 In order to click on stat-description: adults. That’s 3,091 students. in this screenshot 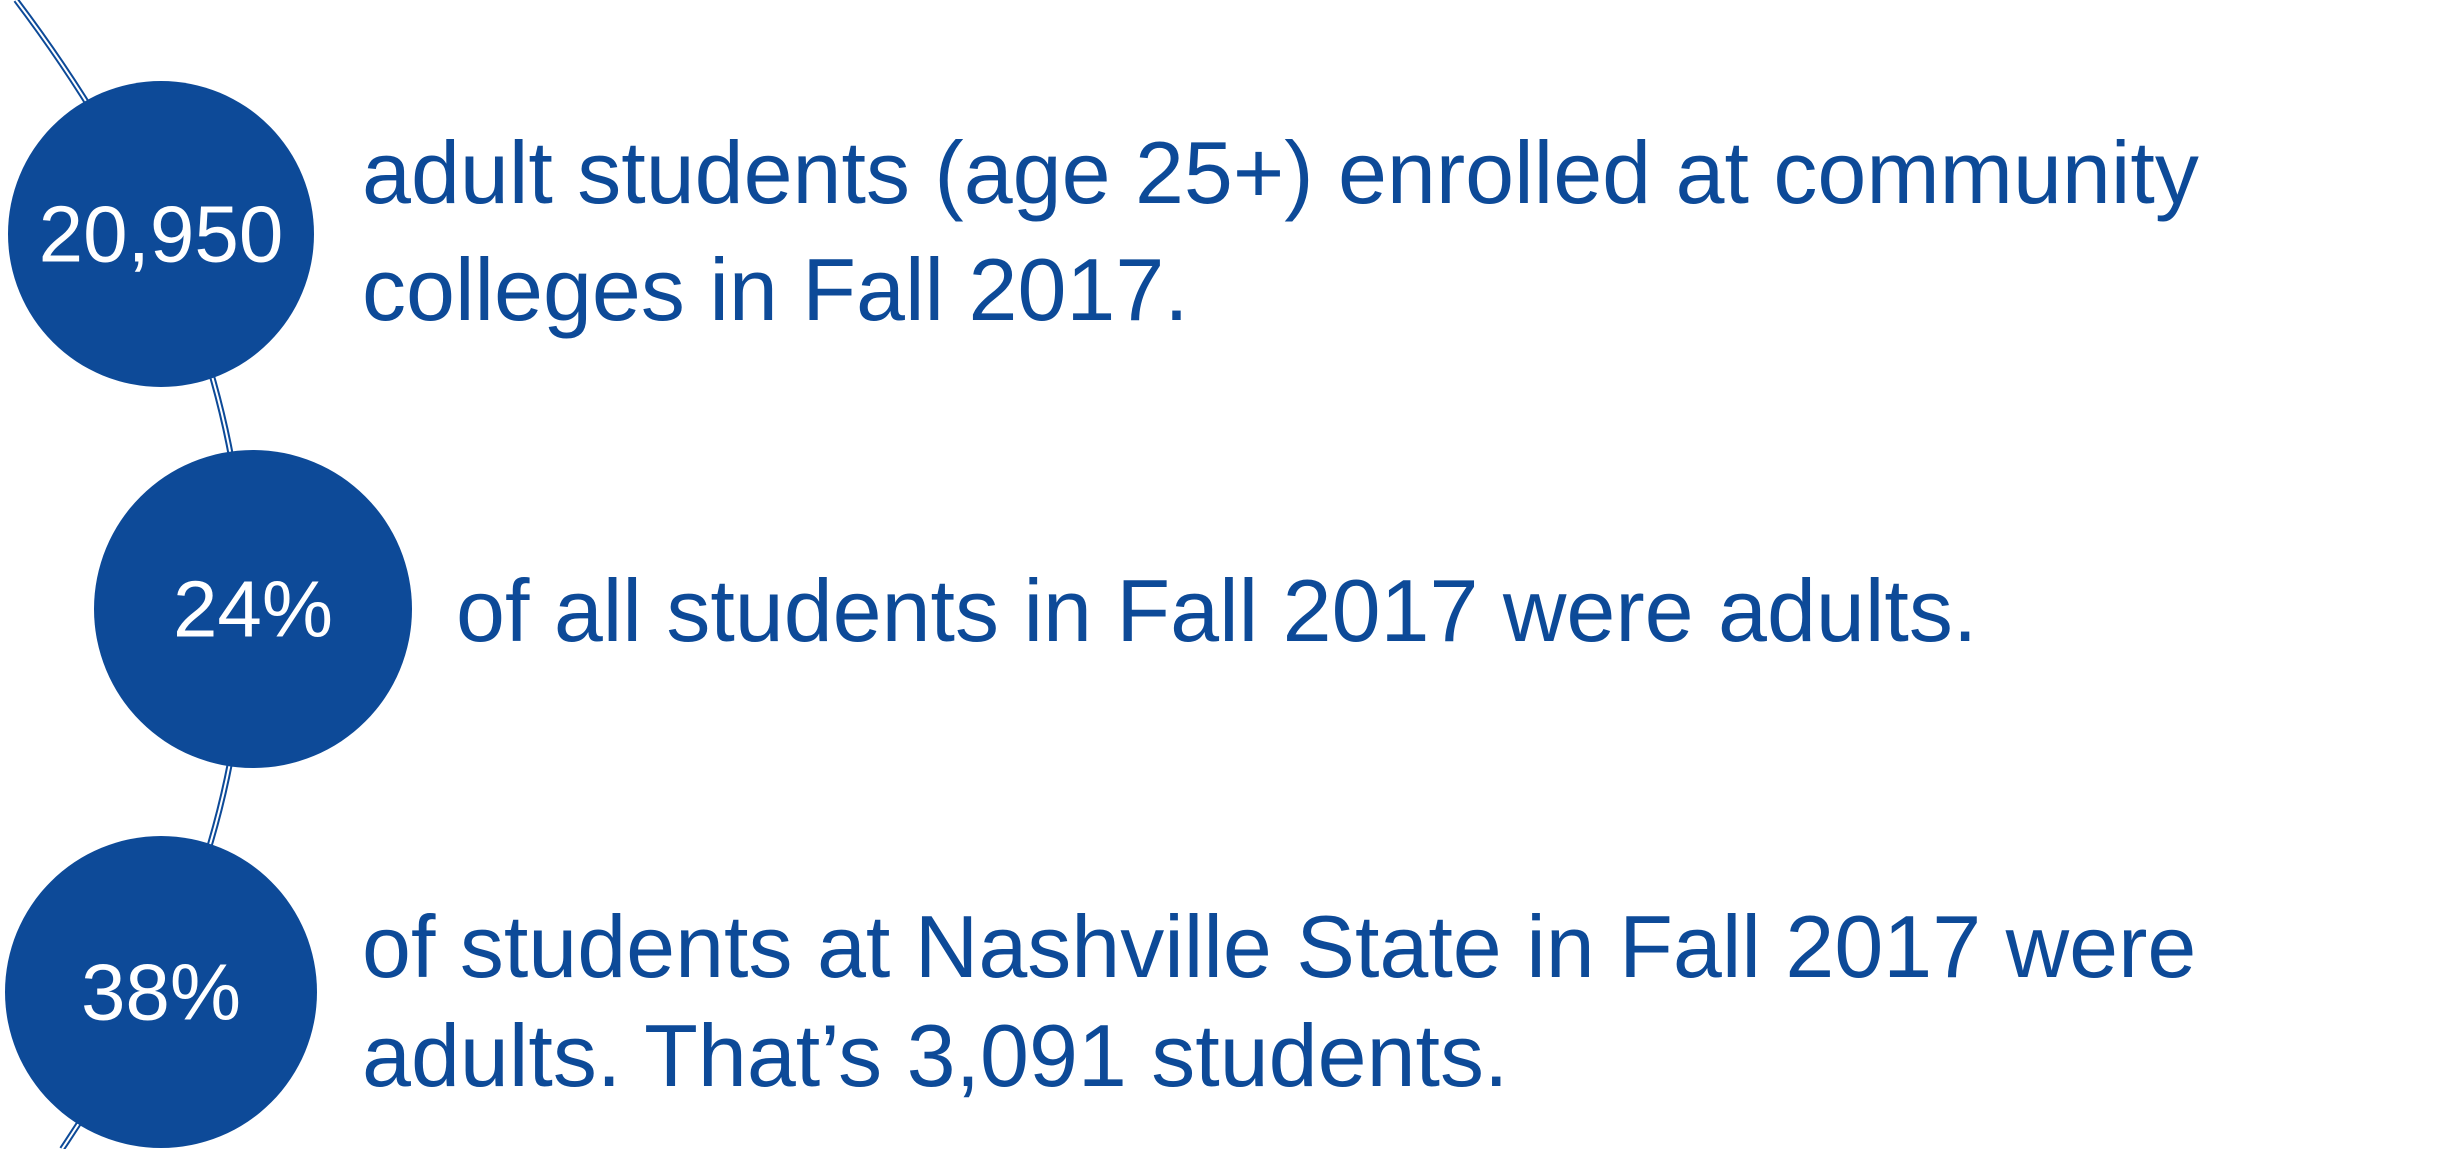, I will do `click(935, 1055)`.